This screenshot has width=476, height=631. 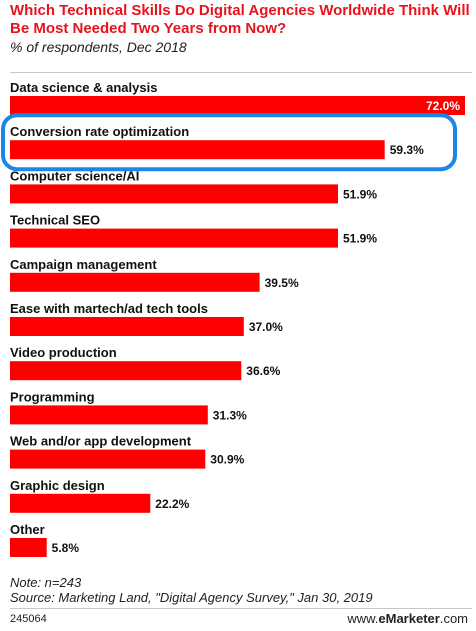 I want to click on category-label: Graphic design, so click(x=57, y=485).